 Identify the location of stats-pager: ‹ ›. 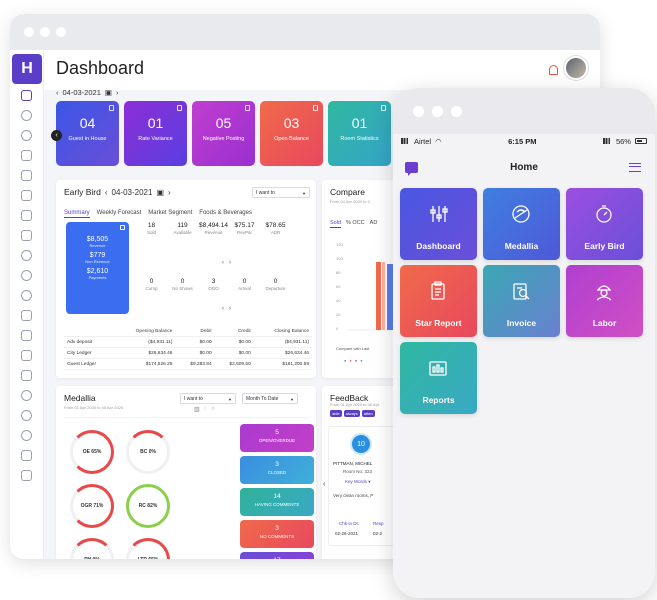
(226, 263).